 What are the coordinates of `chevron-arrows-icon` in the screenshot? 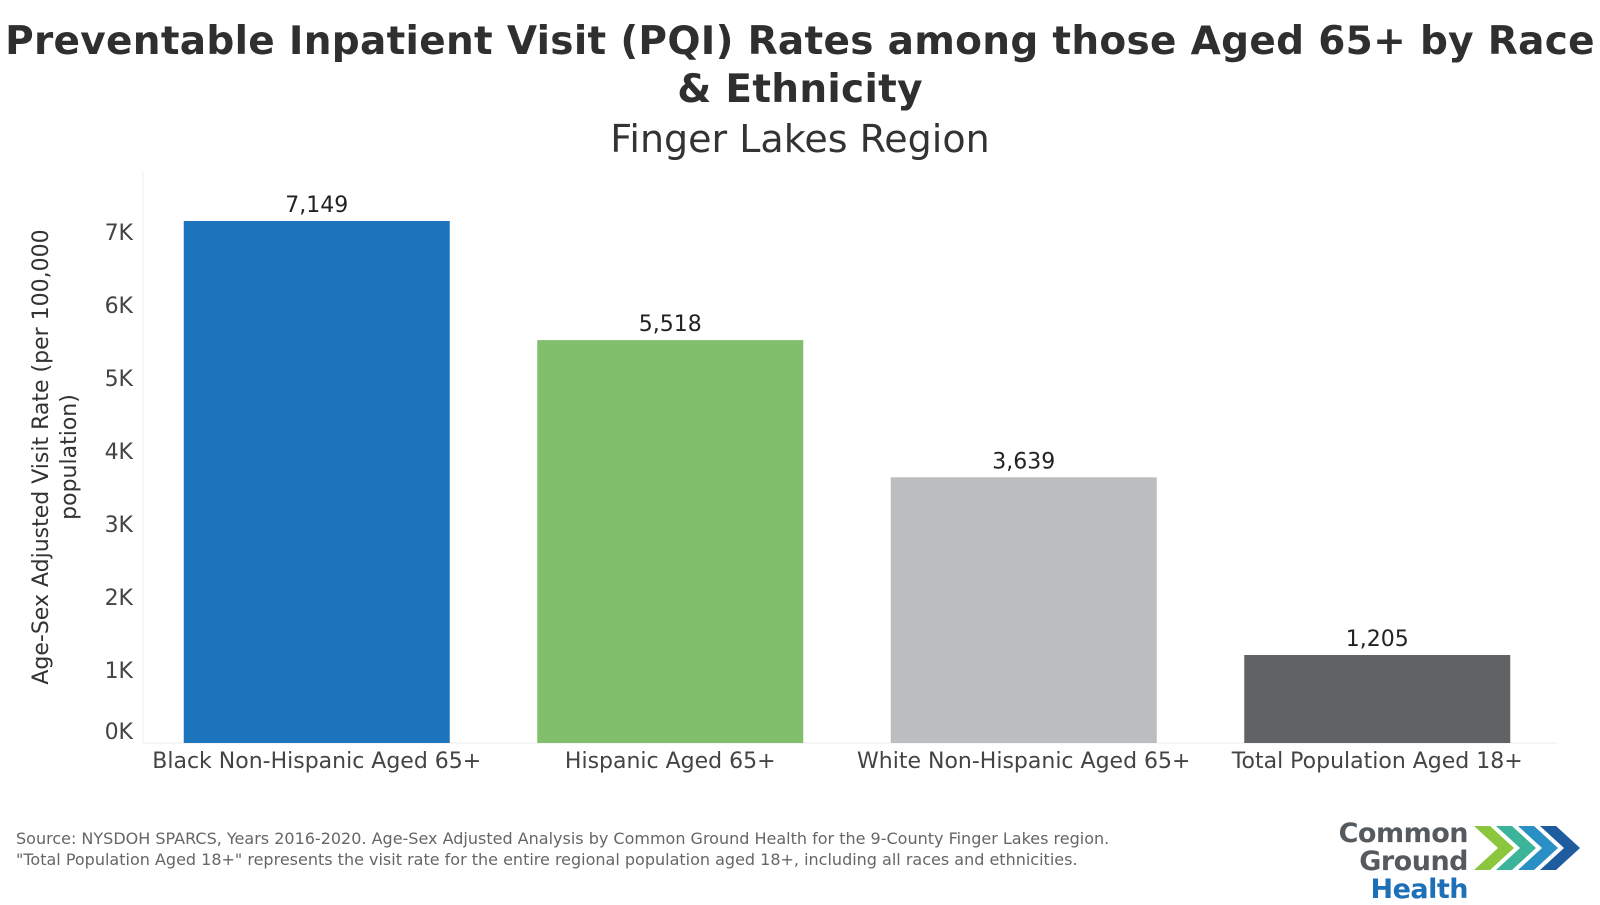 It's located at (1527, 848).